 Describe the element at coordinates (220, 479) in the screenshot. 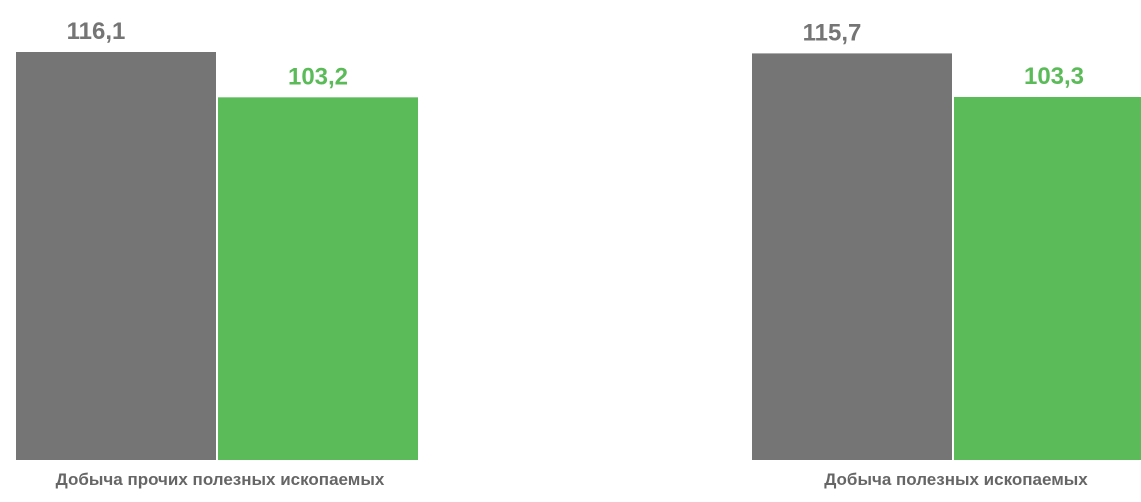

I see `category-label: Добыча прочих полезных ископаемых` at that location.